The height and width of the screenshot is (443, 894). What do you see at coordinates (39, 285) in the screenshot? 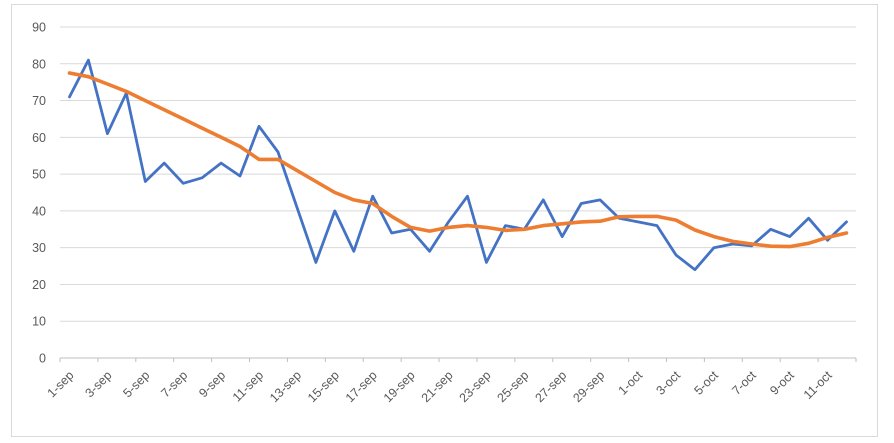
I see `y-tick-label: 20` at bounding box center [39, 285].